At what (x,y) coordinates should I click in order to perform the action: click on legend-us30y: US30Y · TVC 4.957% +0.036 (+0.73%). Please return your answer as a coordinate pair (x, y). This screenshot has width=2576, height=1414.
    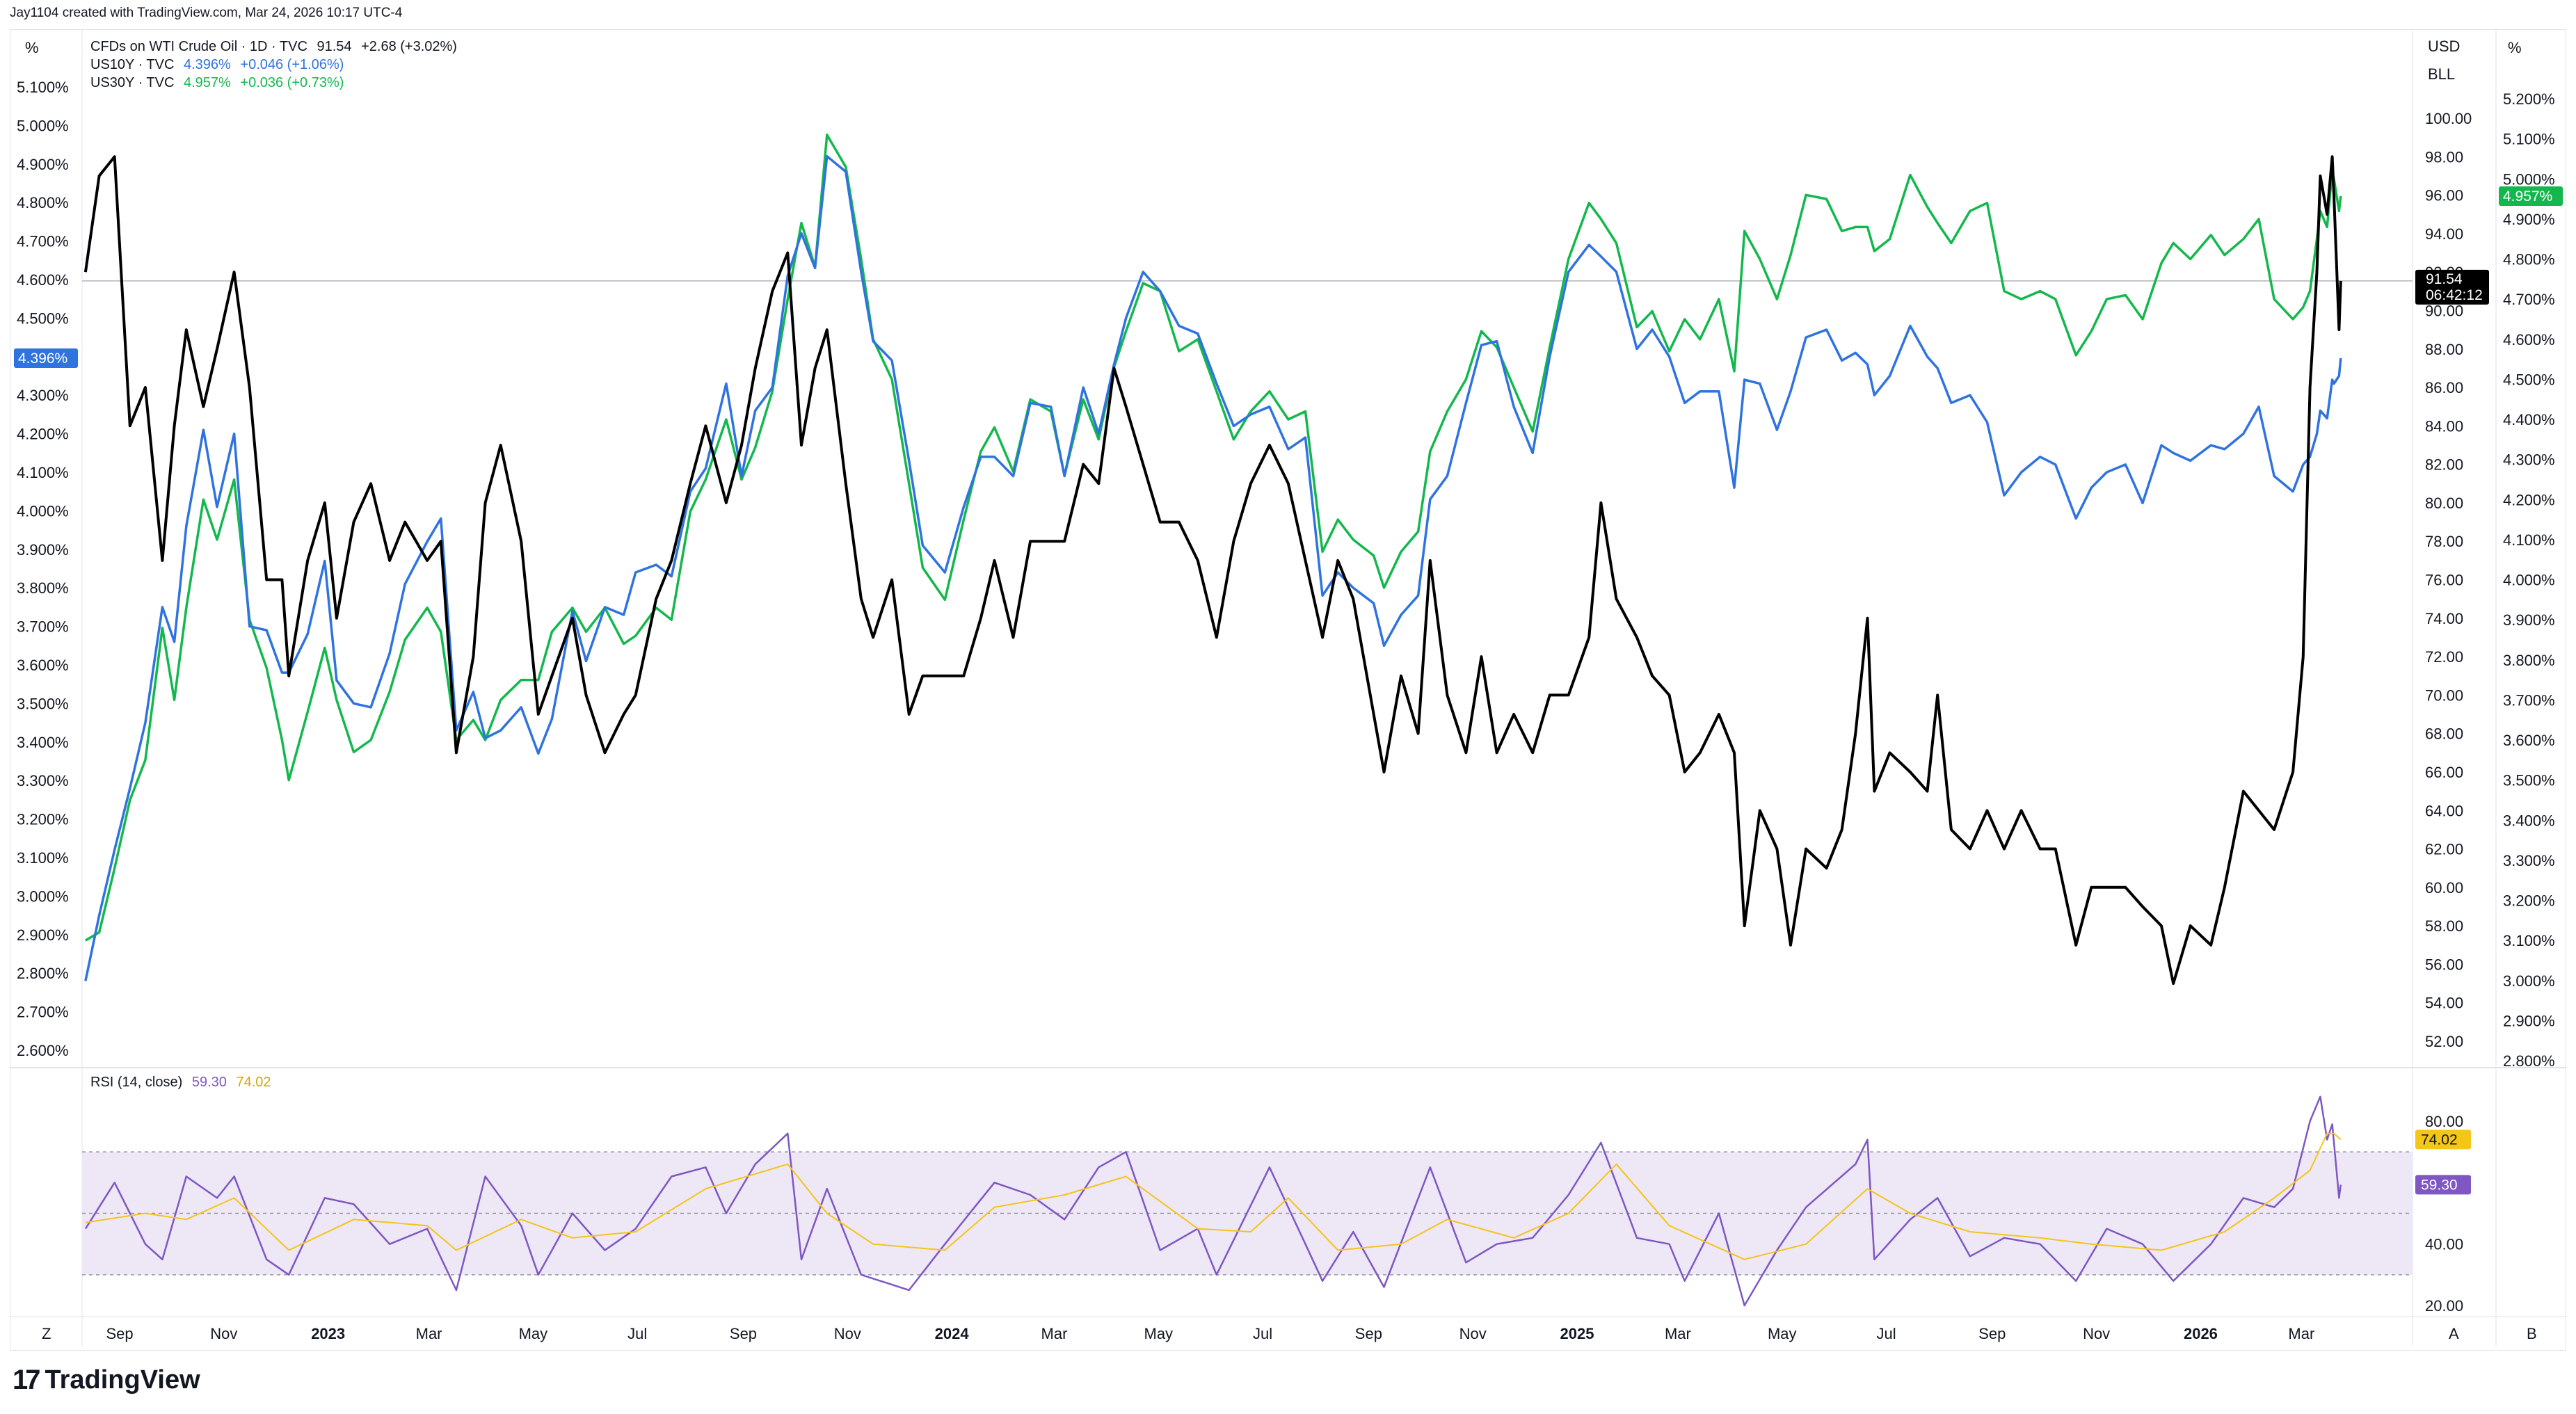
    Looking at the image, I should click on (219, 83).